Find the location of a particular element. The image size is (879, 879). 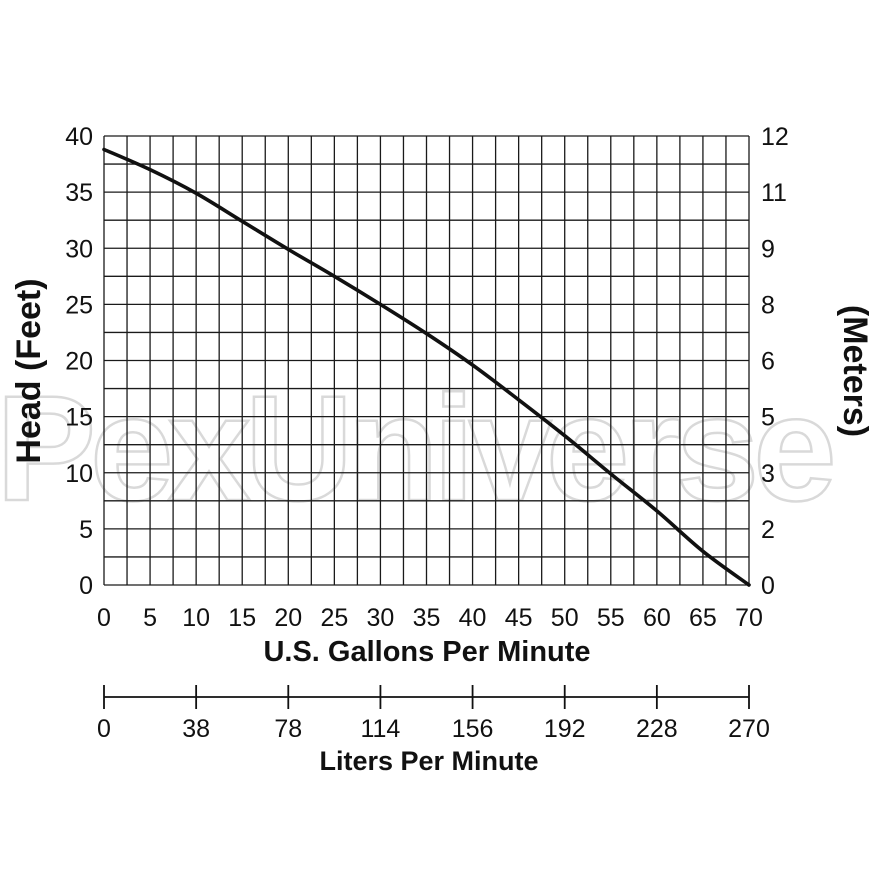

x-tick-label: 5 is located at coordinates (150, 618).